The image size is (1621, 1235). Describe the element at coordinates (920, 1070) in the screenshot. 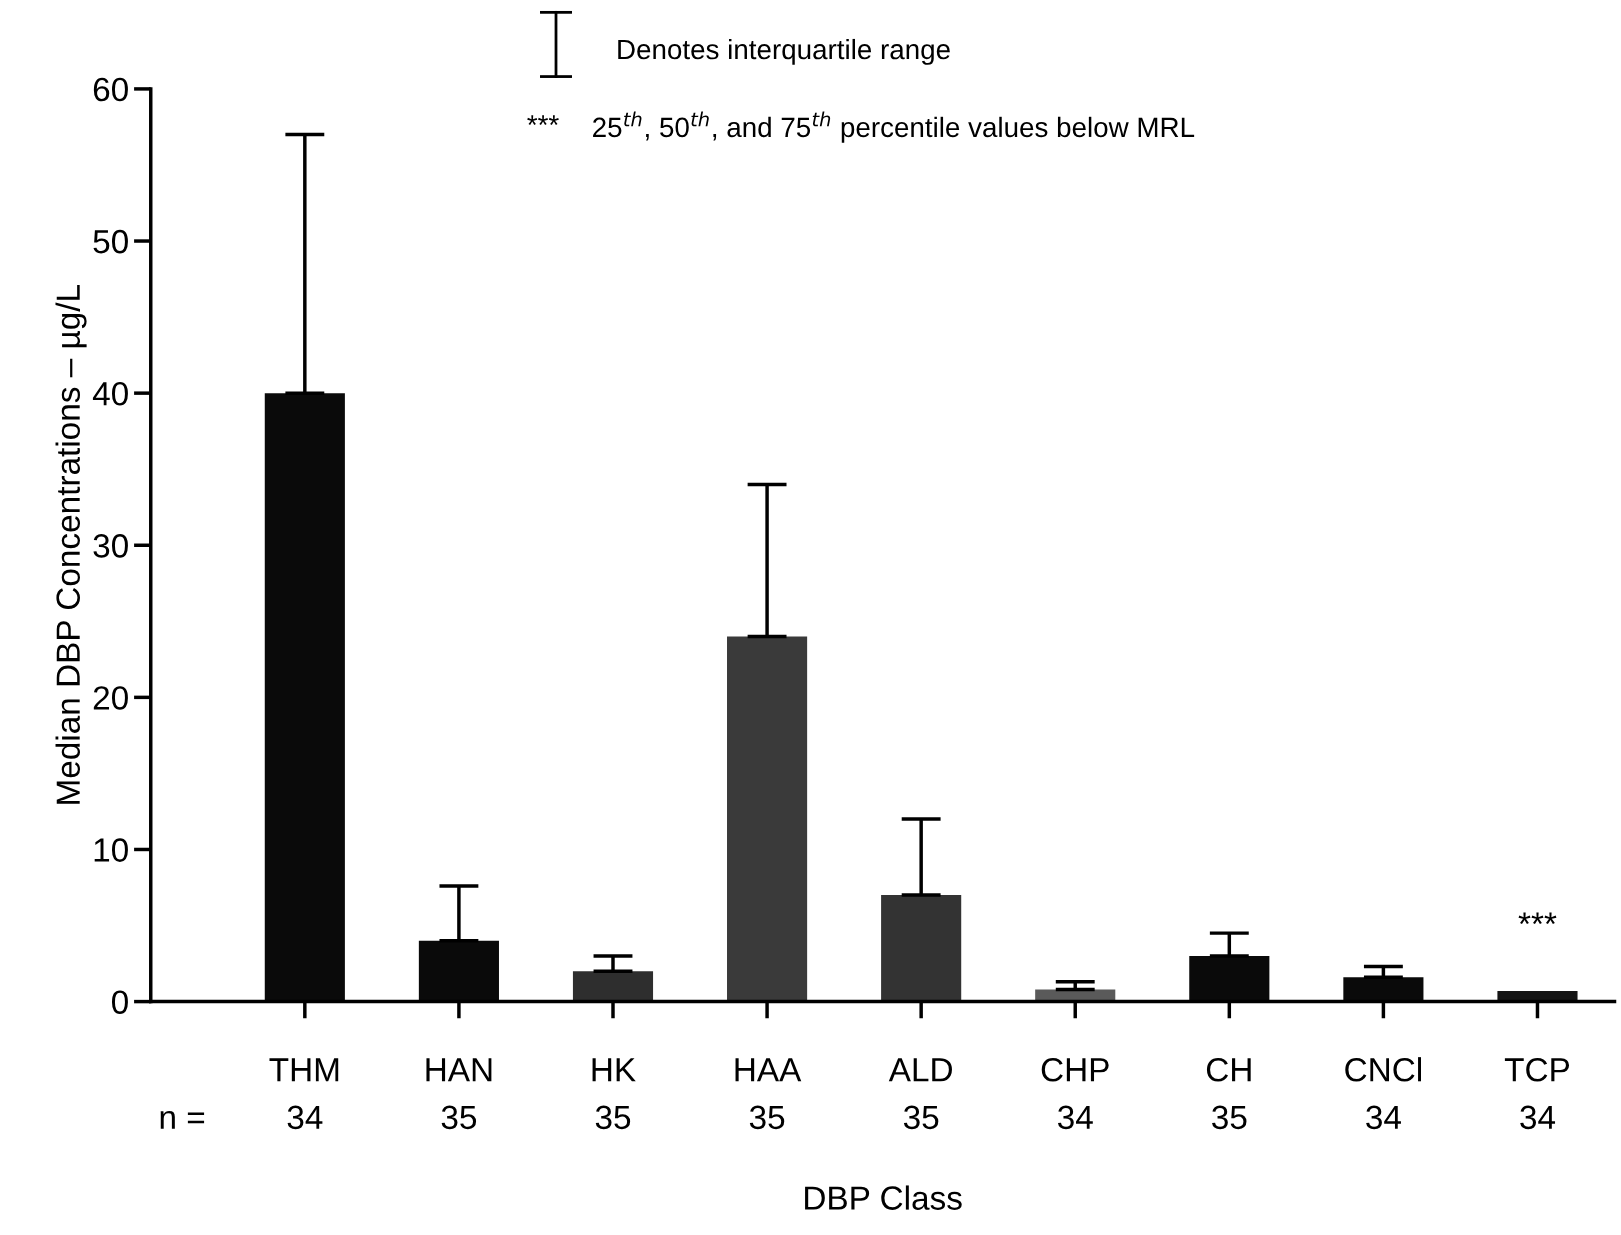

I see `x-tick-label: ALD` at that location.